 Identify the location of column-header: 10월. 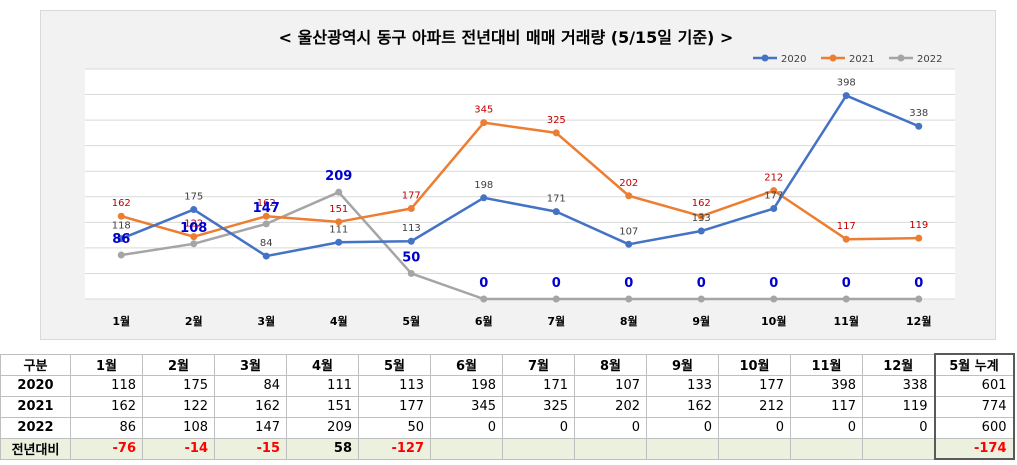
(754, 364).